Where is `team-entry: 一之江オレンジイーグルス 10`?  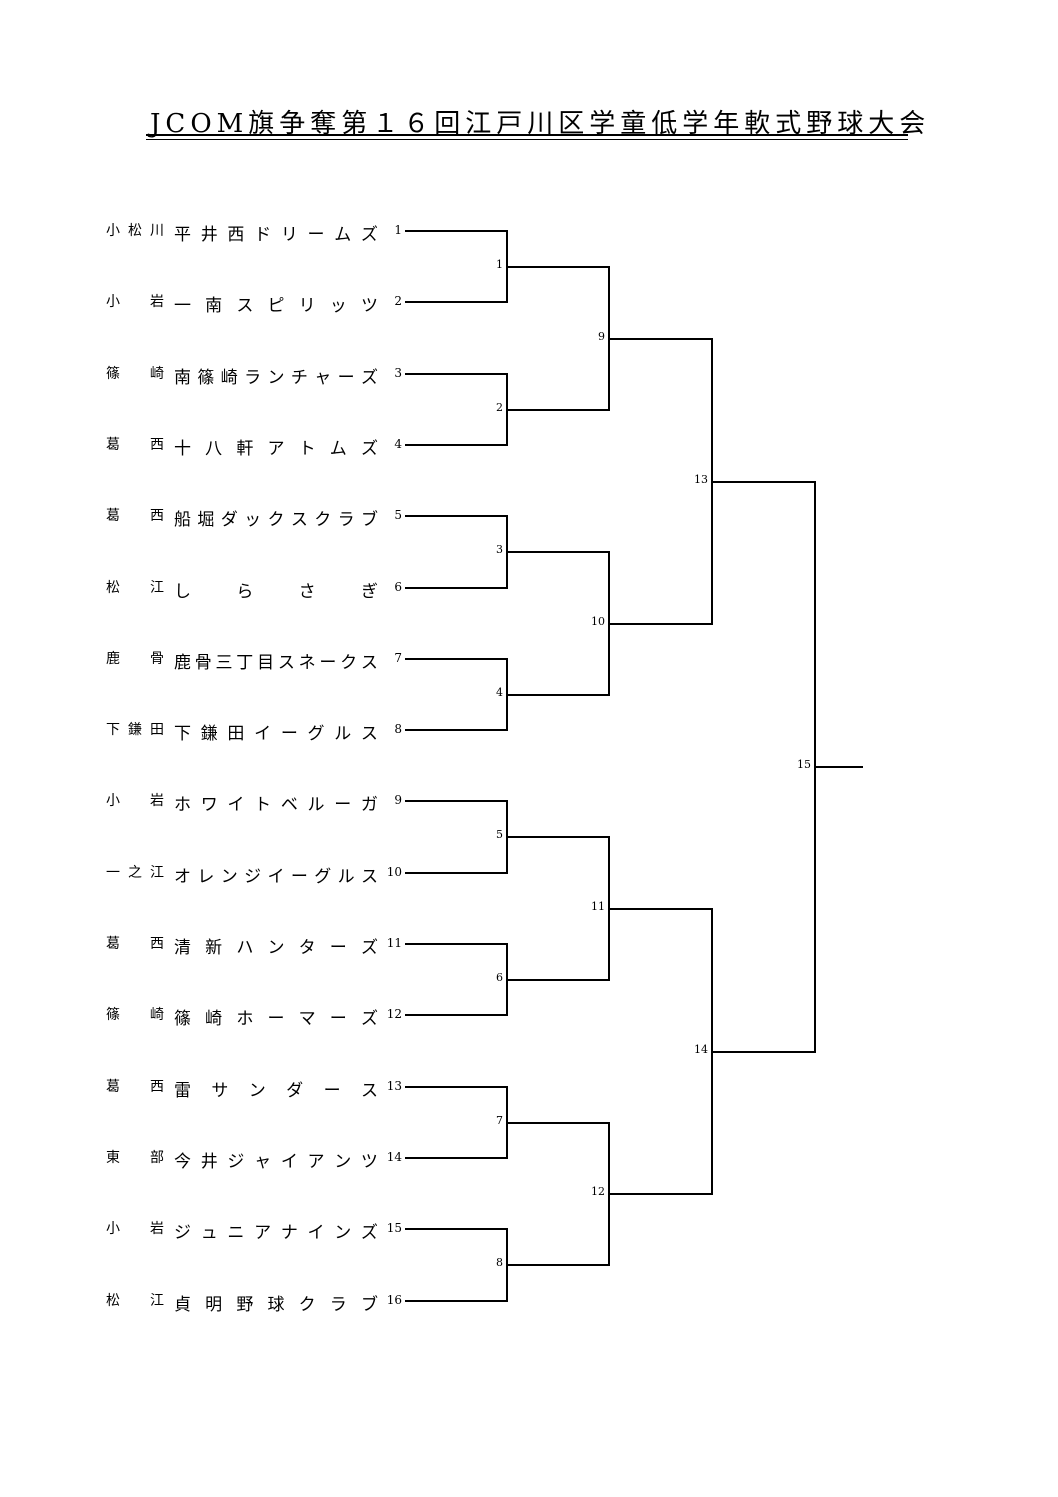 team-entry: 一之江オレンジイーグルス 10 is located at coordinates (256, 874).